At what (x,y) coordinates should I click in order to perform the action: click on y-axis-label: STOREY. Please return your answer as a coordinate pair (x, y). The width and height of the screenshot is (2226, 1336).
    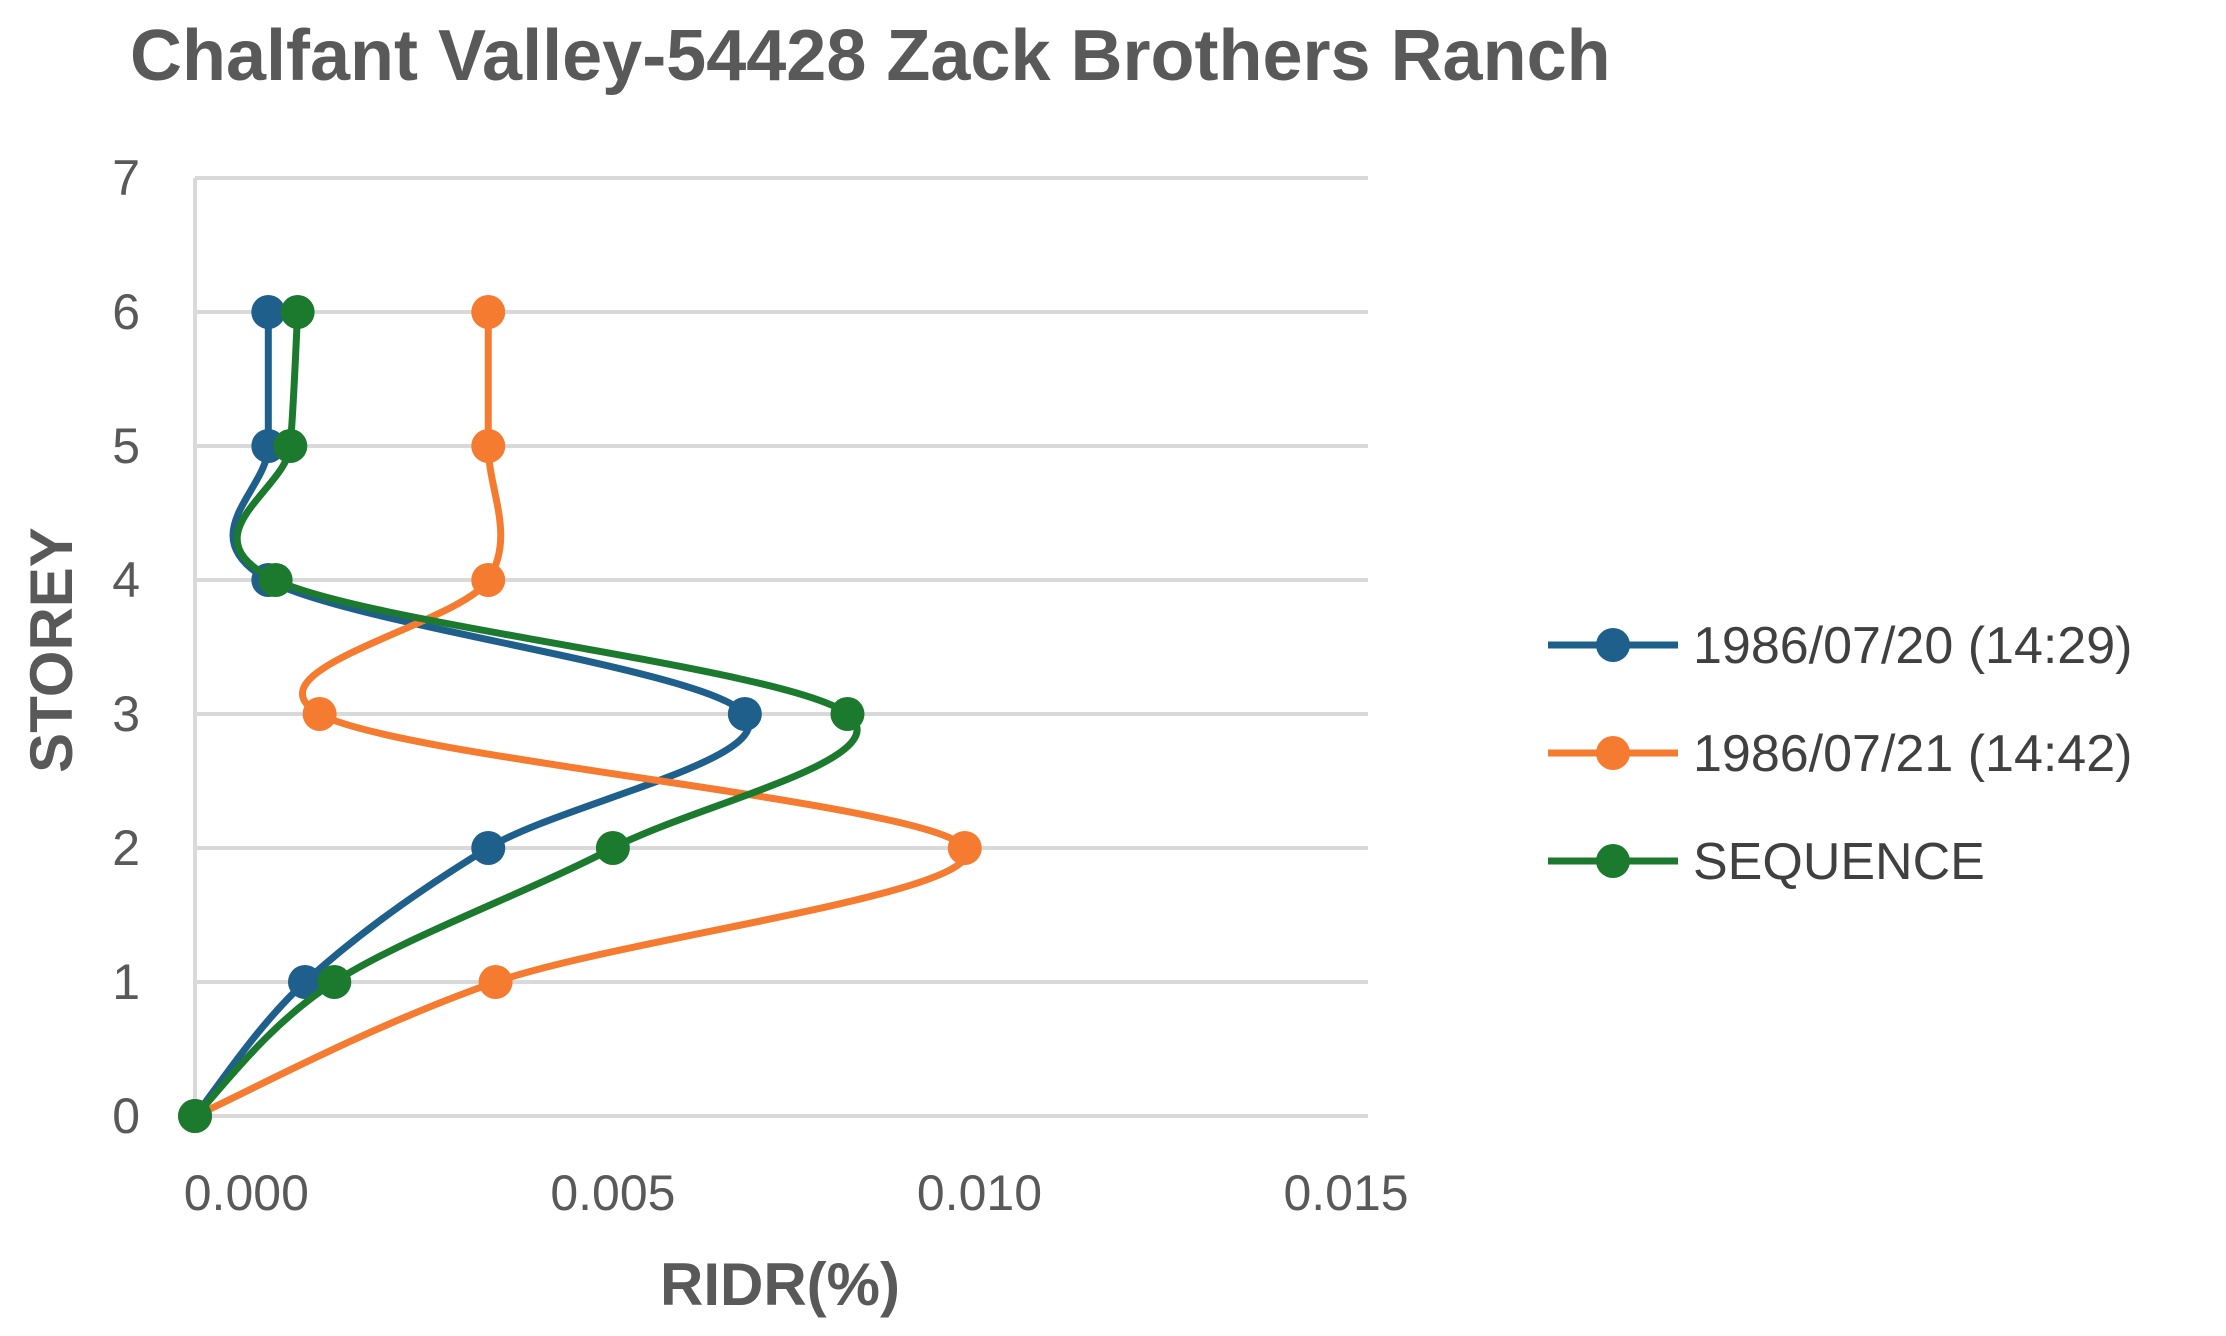
    Looking at the image, I should click on (51, 650).